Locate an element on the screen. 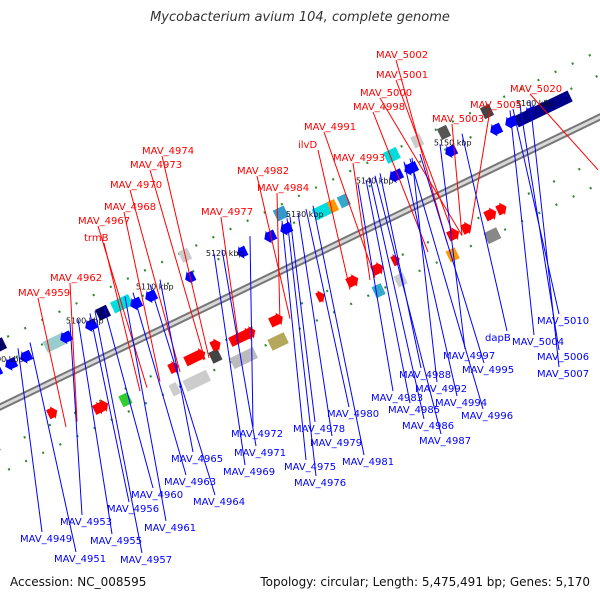 This screenshot has height=600, width=600. forward-gene-label: MAV_4970 is located at coordinates (136, 185).